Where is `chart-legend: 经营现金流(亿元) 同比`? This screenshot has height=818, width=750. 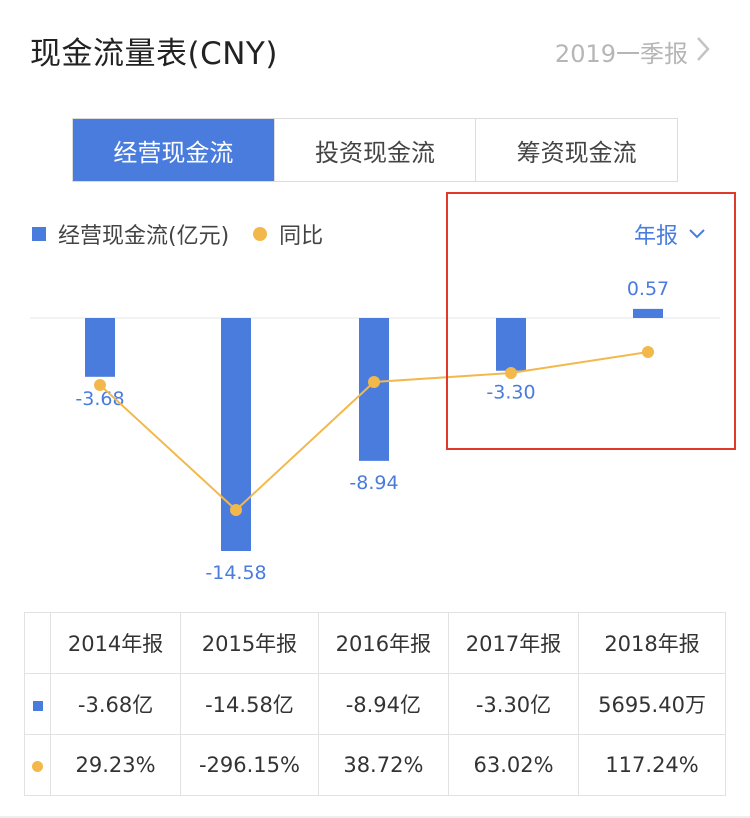
chart-legend: 经营现金流(亿元) 同比 is located at coordinates (177, 234).